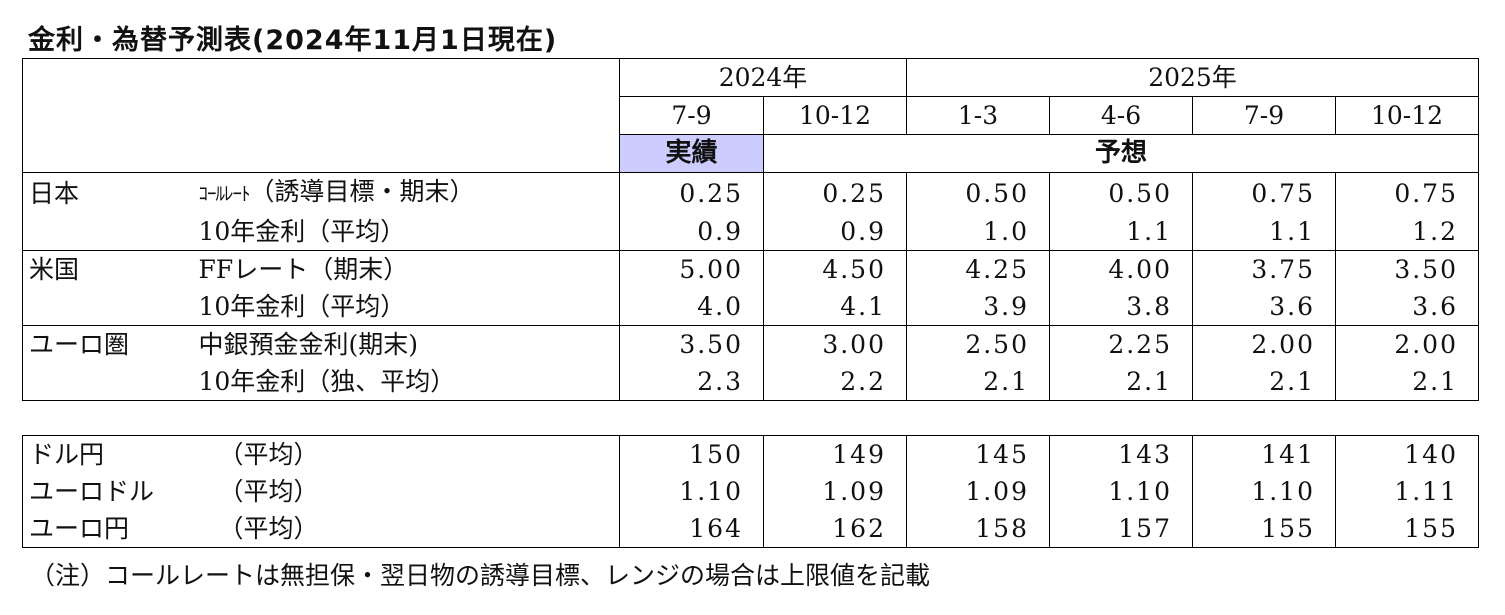  What do you see at coordinates (763, 77) in the screenshot?
I see `year-2024-header: 2024年` at bounding box center [763, 77].